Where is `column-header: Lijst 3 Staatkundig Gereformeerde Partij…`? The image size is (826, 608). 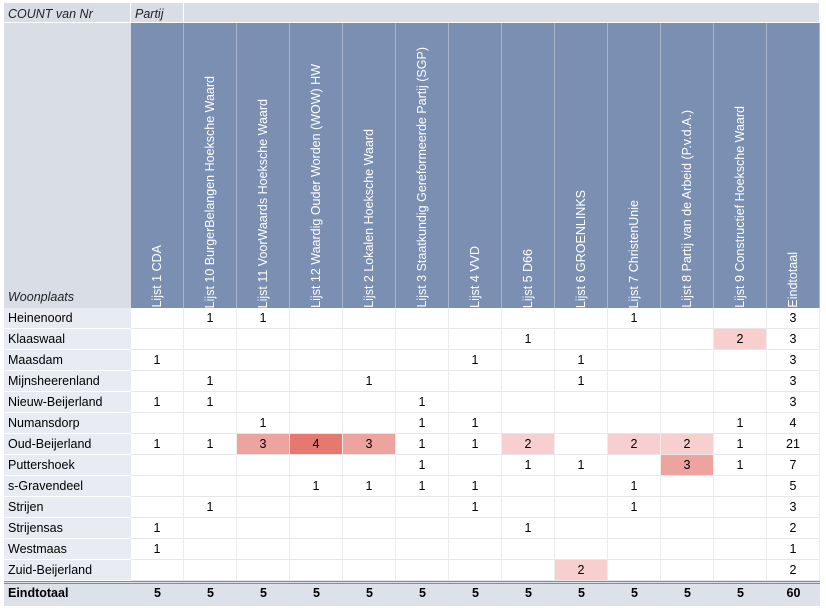
column-header: Lijst 3 Staatkundig Gereformeerde Partij… is located at coordinates (422, 165).